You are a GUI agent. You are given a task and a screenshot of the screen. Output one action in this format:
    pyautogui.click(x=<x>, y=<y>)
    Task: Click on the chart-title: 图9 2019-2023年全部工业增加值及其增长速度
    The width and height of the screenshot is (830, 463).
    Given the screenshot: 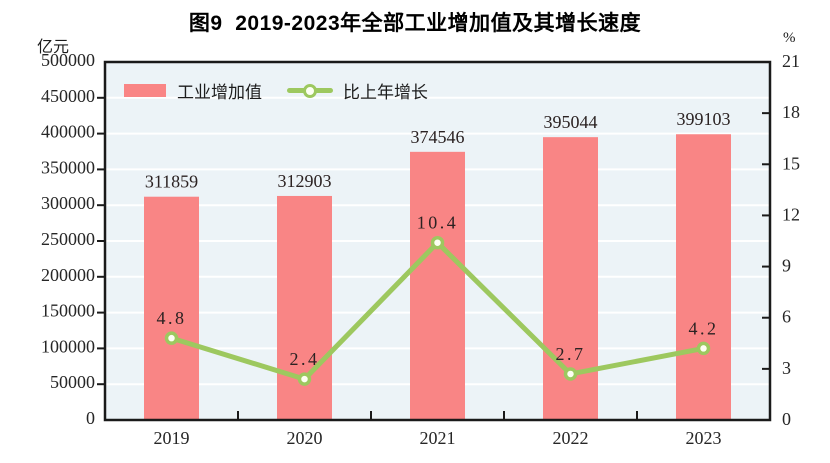 What is the action you would take?
    pyautogui.click(x=415, y=23)
    